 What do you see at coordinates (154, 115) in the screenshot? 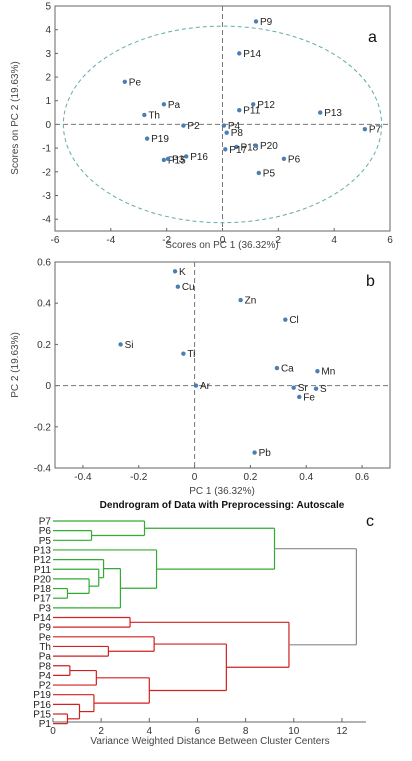
I see `point-label: Th` at bounding box center [154, 115].